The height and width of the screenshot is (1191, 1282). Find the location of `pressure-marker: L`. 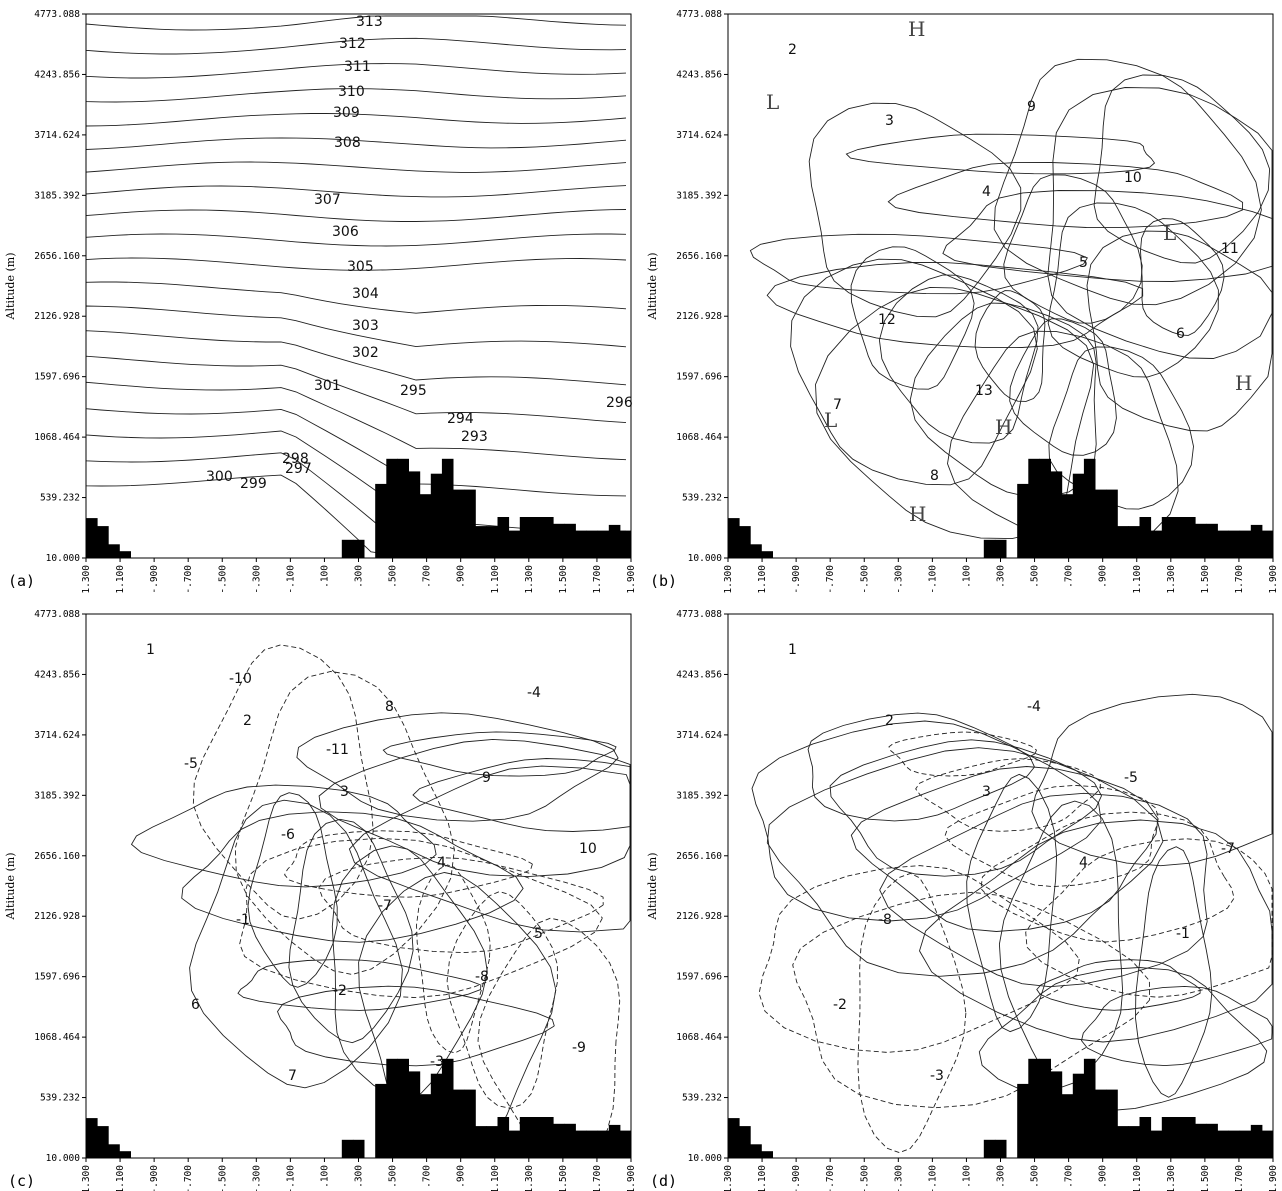

pressure-marker: L is located at coordinates (772, 102).